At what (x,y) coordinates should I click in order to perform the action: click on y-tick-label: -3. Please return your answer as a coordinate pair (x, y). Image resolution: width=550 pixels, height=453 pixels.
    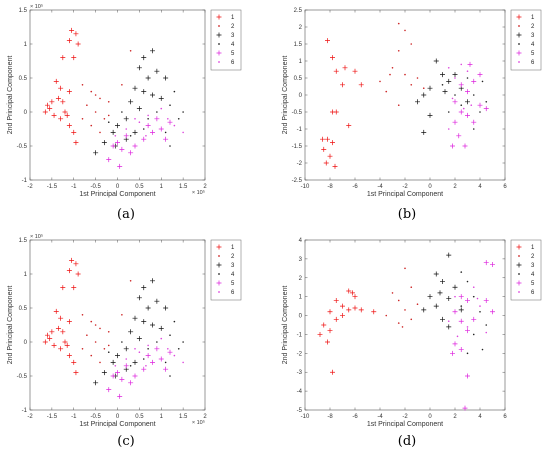
    Looking at the image, I should click on (300, 373).